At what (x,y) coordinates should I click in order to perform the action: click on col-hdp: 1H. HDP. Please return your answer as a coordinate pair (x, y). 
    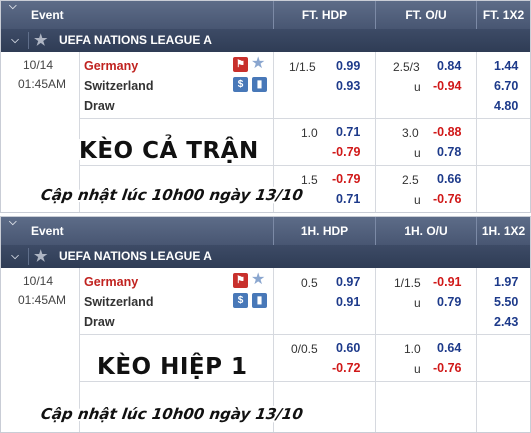
    Looking at the image, I should click on (324, 231).